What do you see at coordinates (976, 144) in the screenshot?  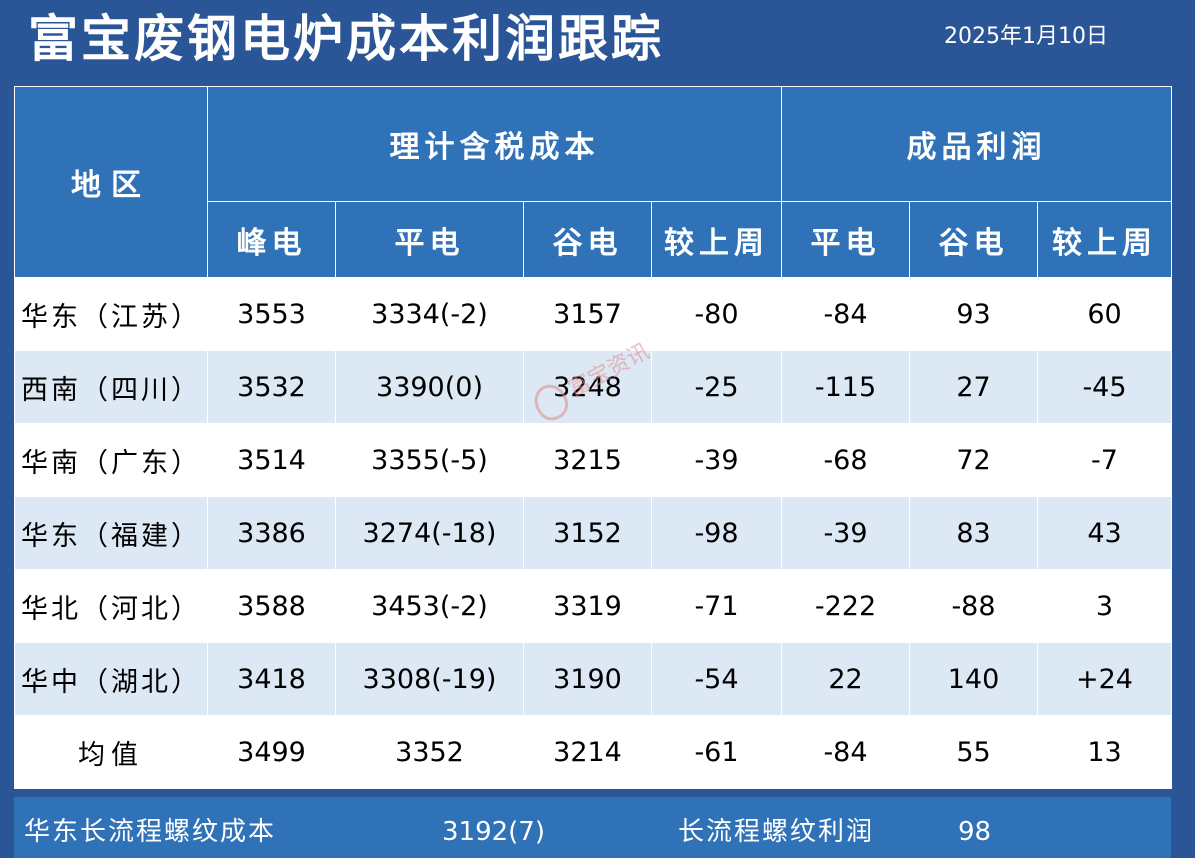 I see `profit-group-header: 成品利润` at bounding box center [976, 144].